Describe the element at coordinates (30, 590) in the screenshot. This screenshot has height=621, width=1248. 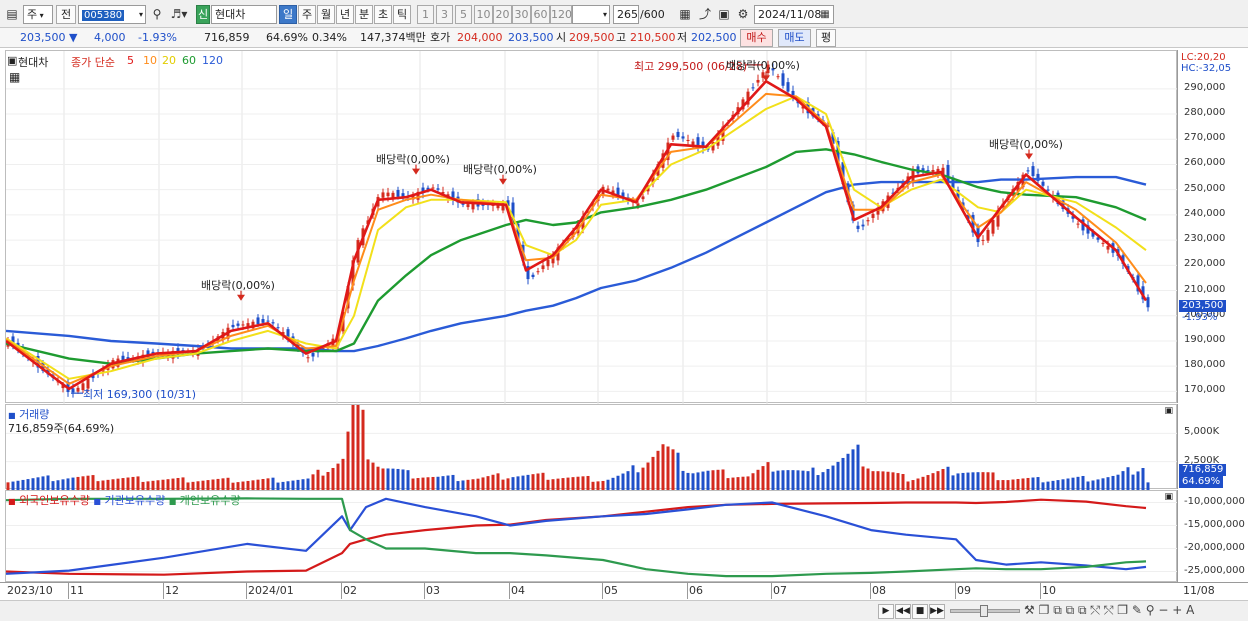
I see `x-tick-label: 2023/10` at that location.